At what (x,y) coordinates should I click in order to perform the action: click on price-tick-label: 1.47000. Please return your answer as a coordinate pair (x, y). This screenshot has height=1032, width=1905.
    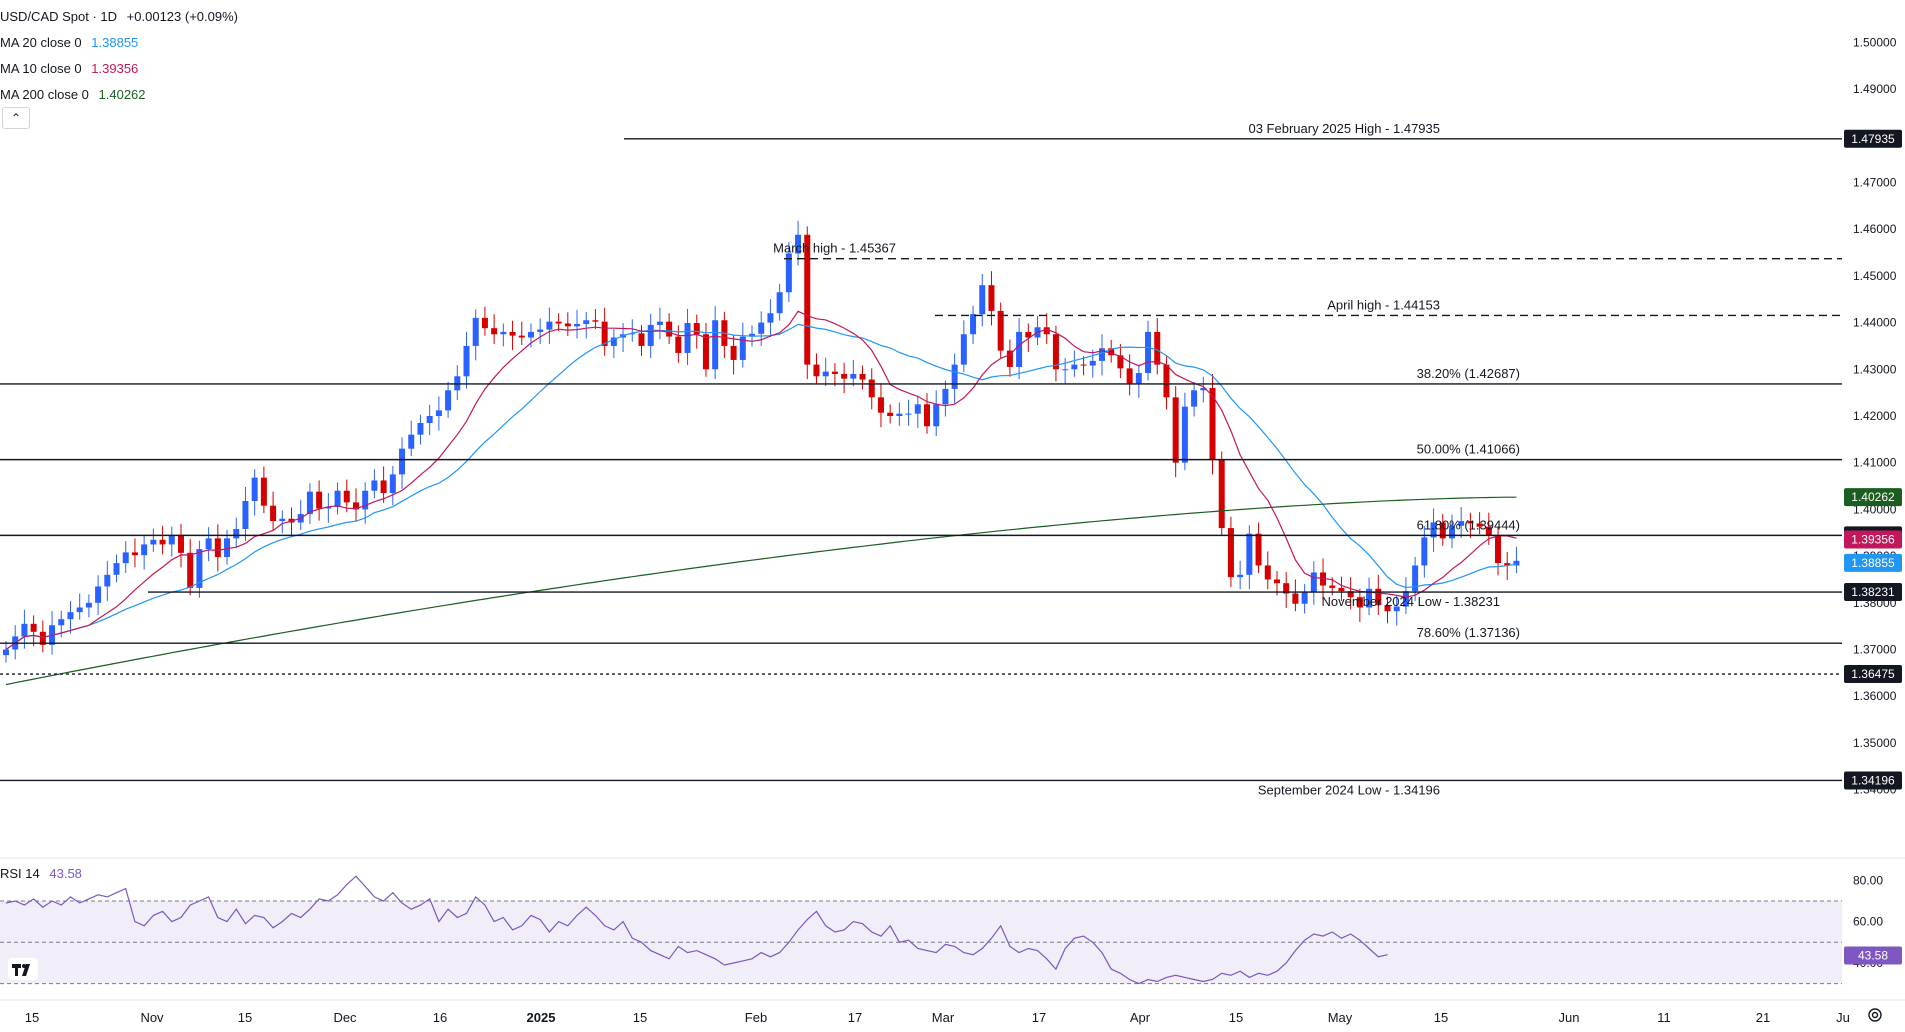
    Looking at the image, I should click on (1875, 182).